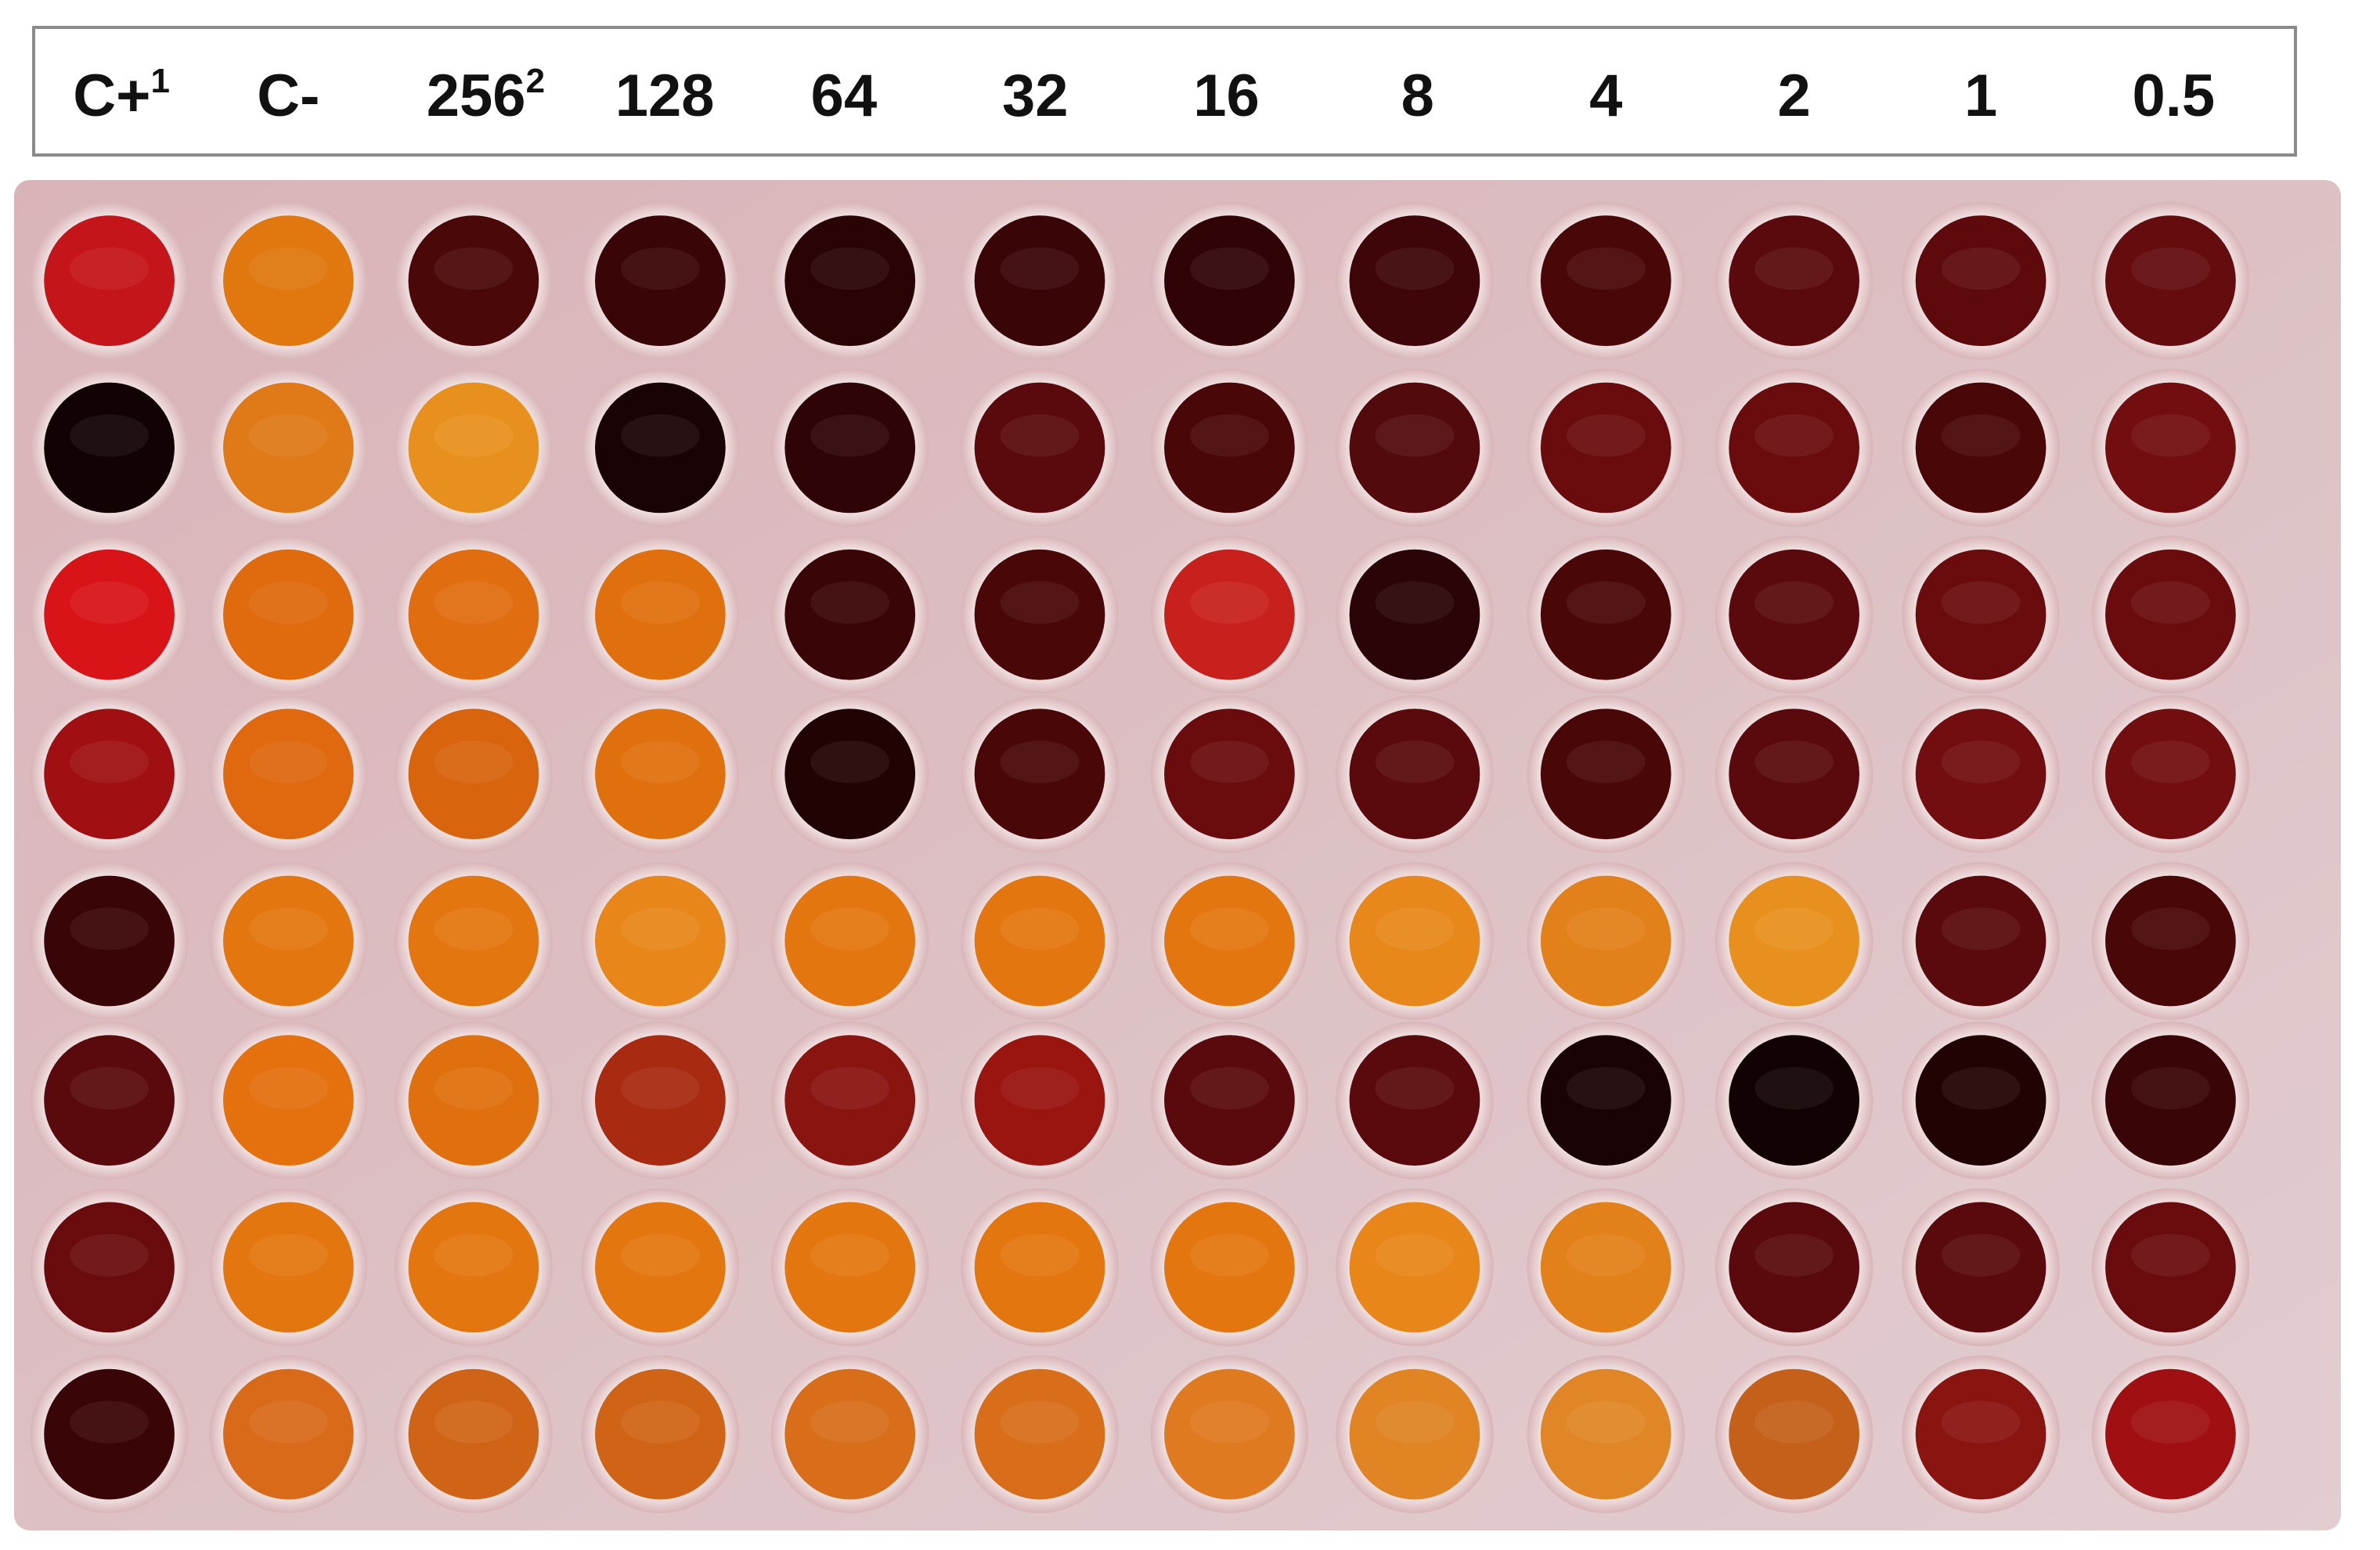 This screenshot has width=2380, height=1550. Describe the element at coordinates (476, 96) in the screenshot. I see `label-text: 256` at that location.